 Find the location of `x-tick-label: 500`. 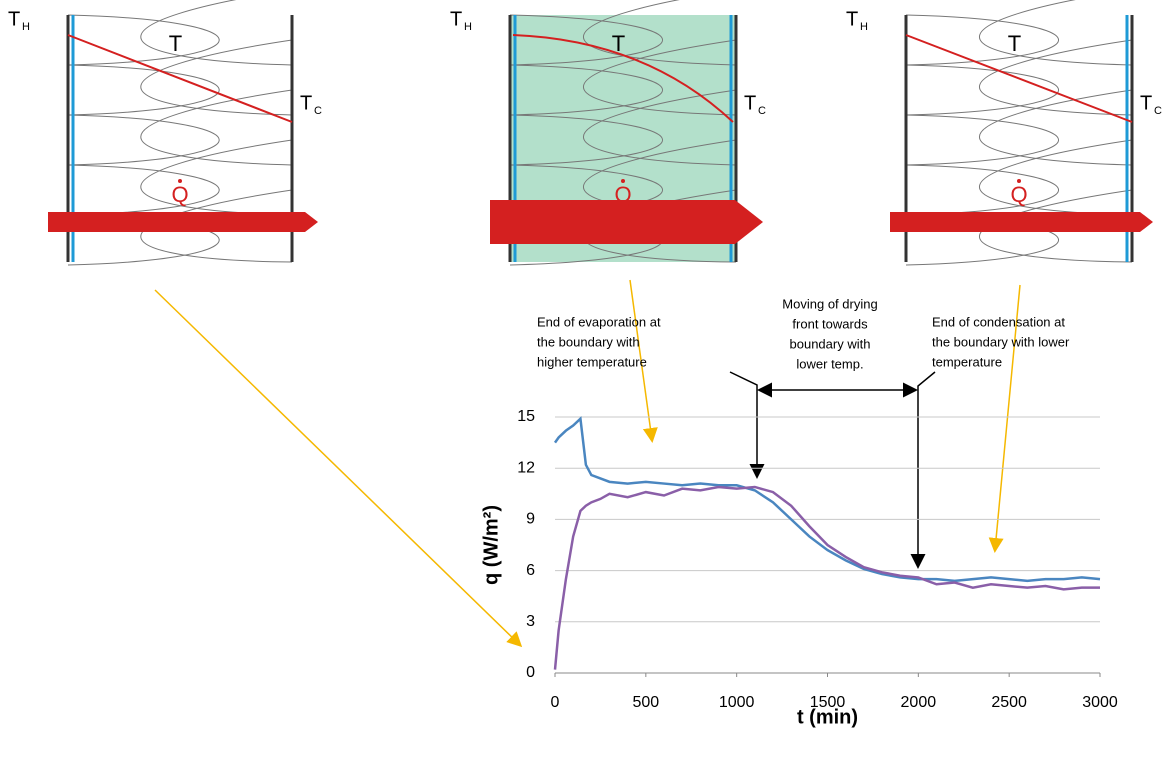

x-tick-label: 500 is located at coordinates (645, 702).